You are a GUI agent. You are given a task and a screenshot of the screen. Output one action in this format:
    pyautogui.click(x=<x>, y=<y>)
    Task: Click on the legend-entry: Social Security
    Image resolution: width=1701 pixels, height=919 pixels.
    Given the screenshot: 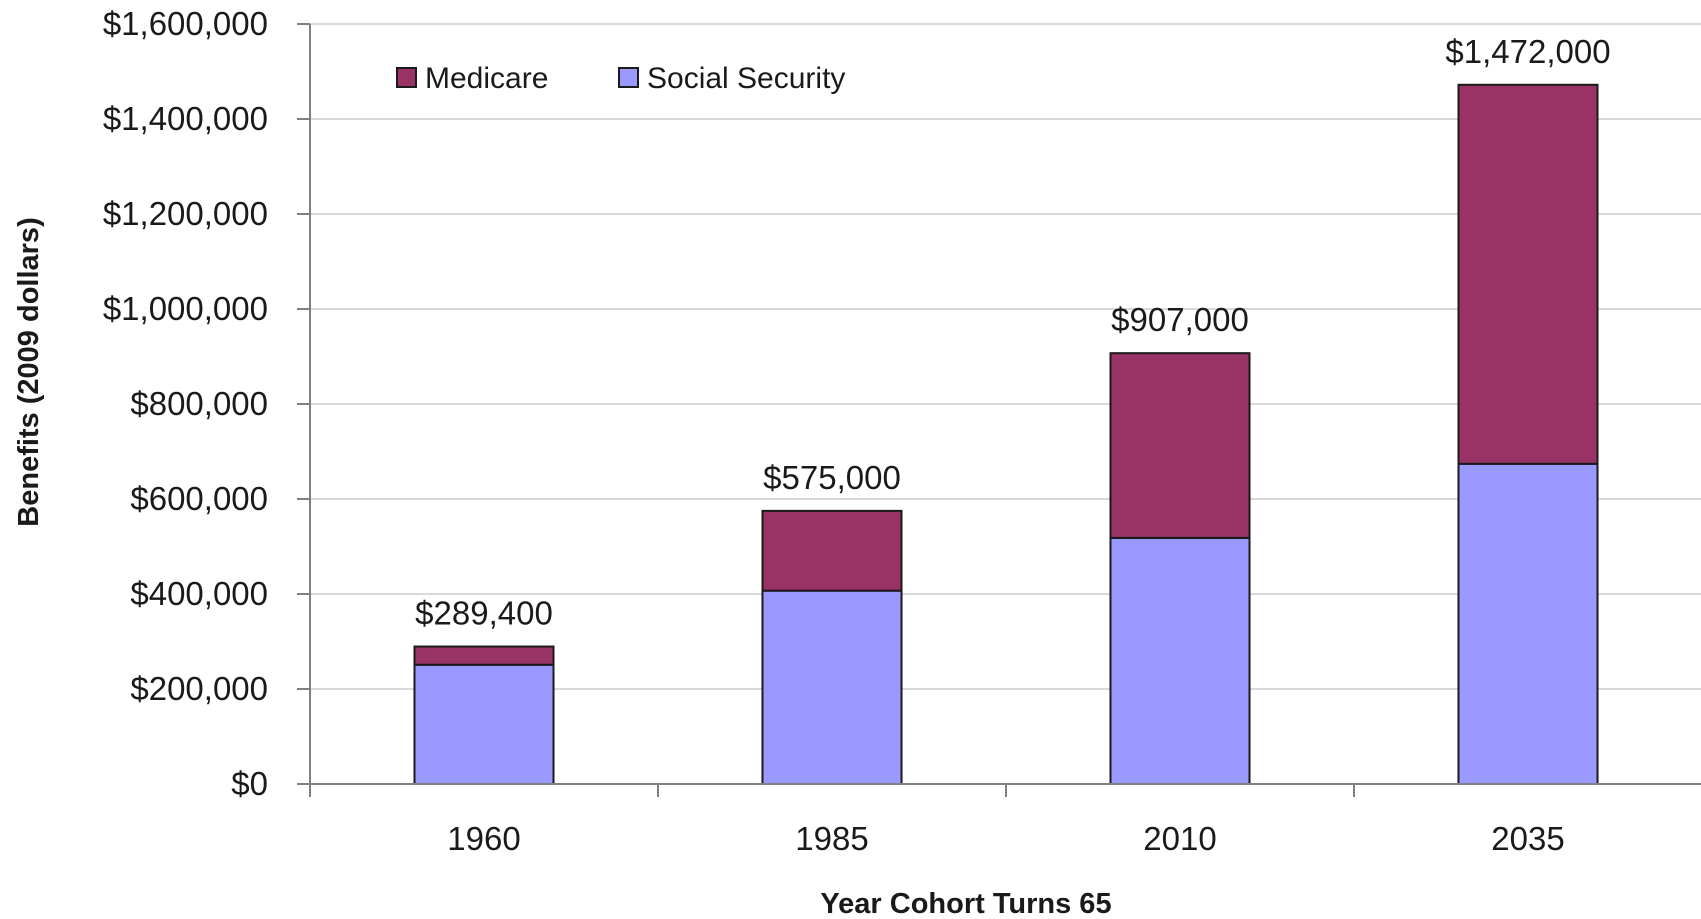 What is the action you would take?
    pyautogui.click(x=746, y=78)
    